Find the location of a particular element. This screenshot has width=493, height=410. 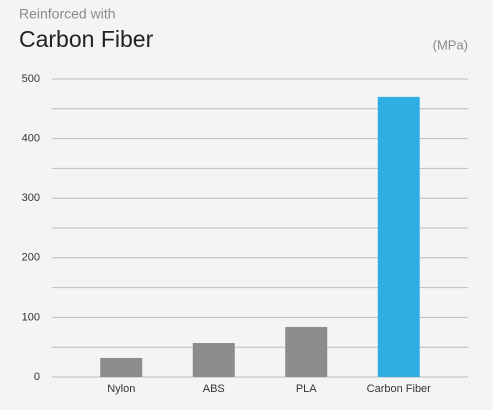

y-tick-label: 500 is located at coordinates (31, 79).